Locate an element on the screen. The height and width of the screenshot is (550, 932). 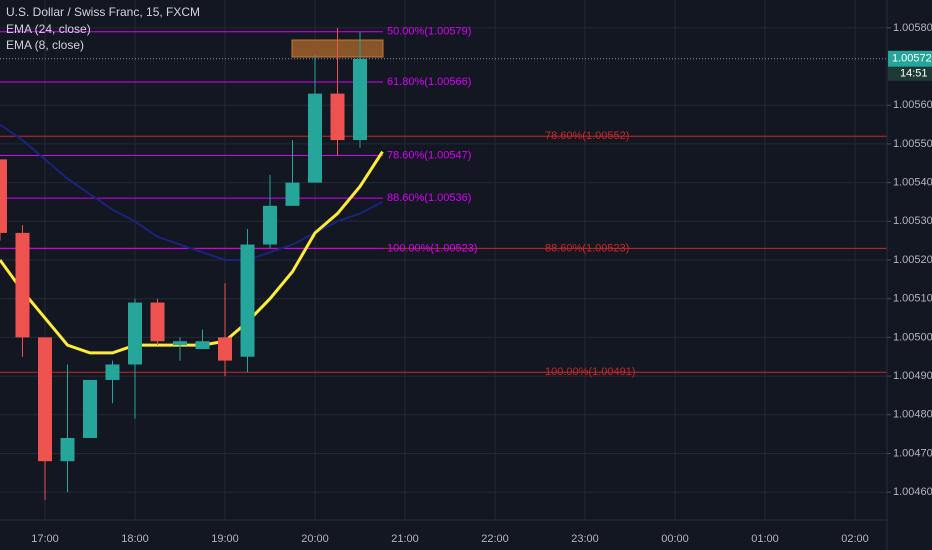
fib-level-label: 100.00%(1.00523) is located at coordinates (432, 248).